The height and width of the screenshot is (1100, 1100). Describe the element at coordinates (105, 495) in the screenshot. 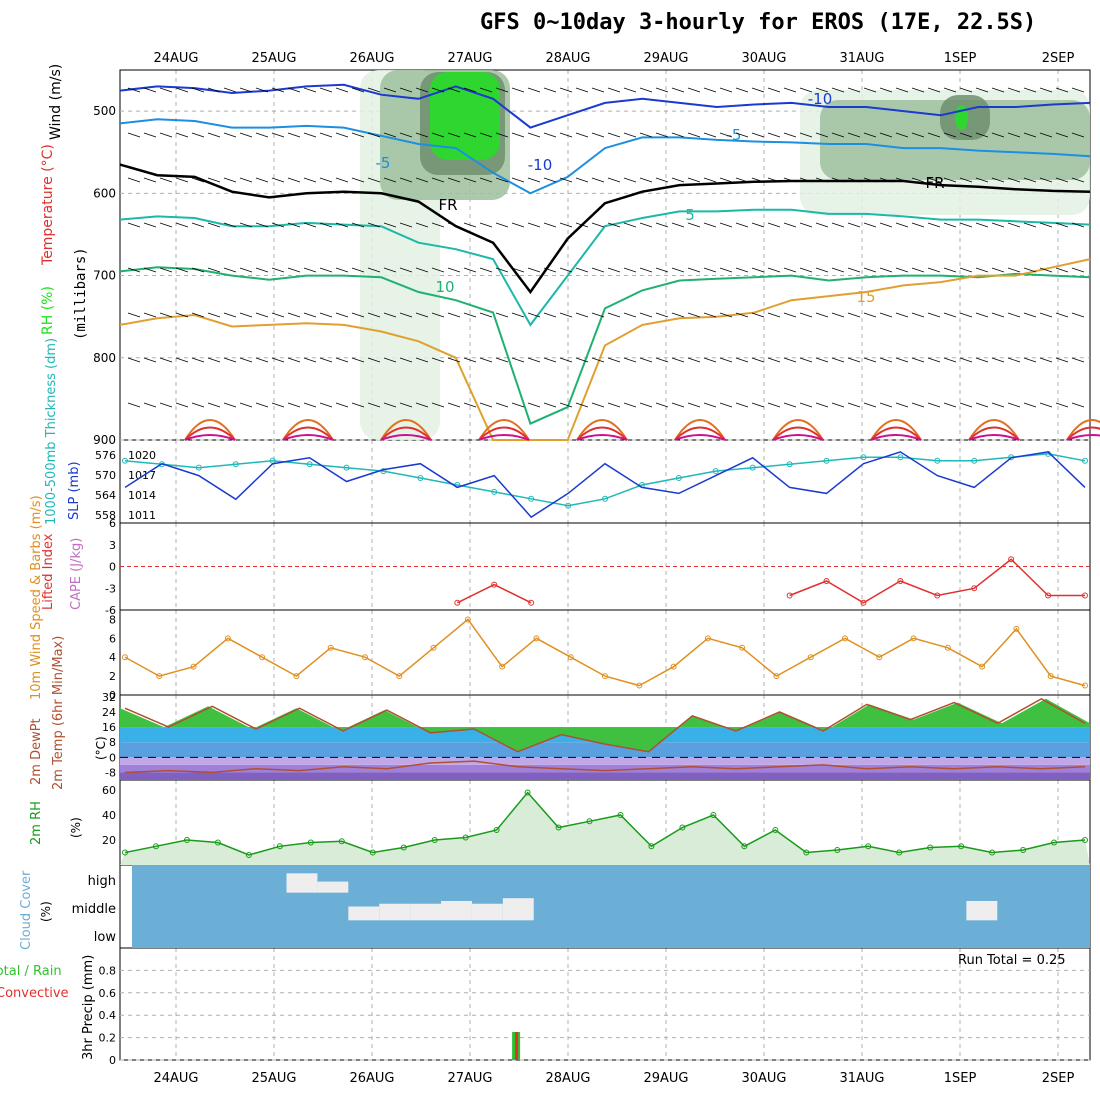

I see `thickness-tick-564: 564` at that location.